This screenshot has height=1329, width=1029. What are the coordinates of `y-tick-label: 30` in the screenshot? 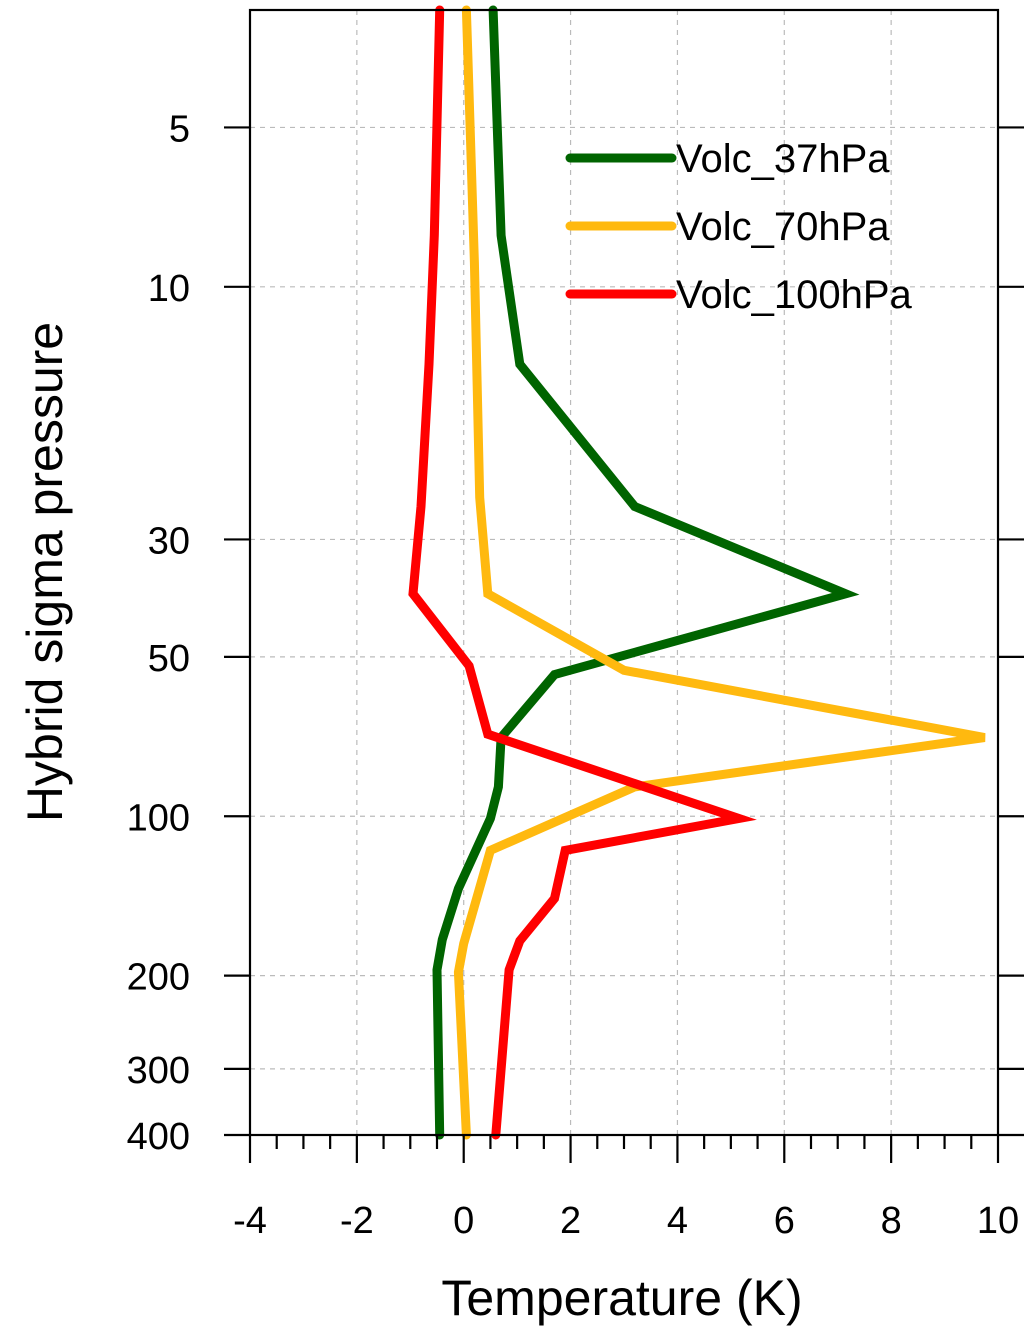 It's located at (169, 541).